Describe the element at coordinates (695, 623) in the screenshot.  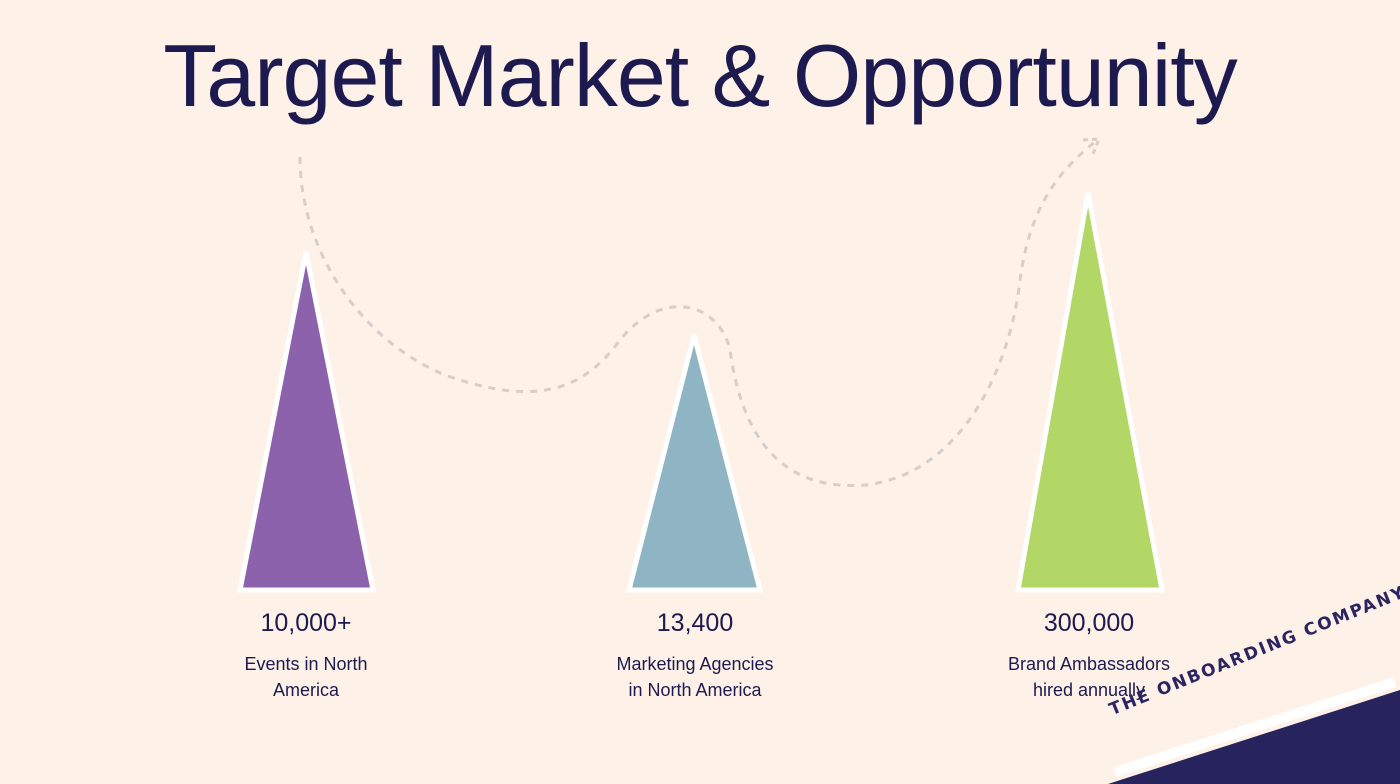
I see `metric-agencies-value: 13,400` at that location.